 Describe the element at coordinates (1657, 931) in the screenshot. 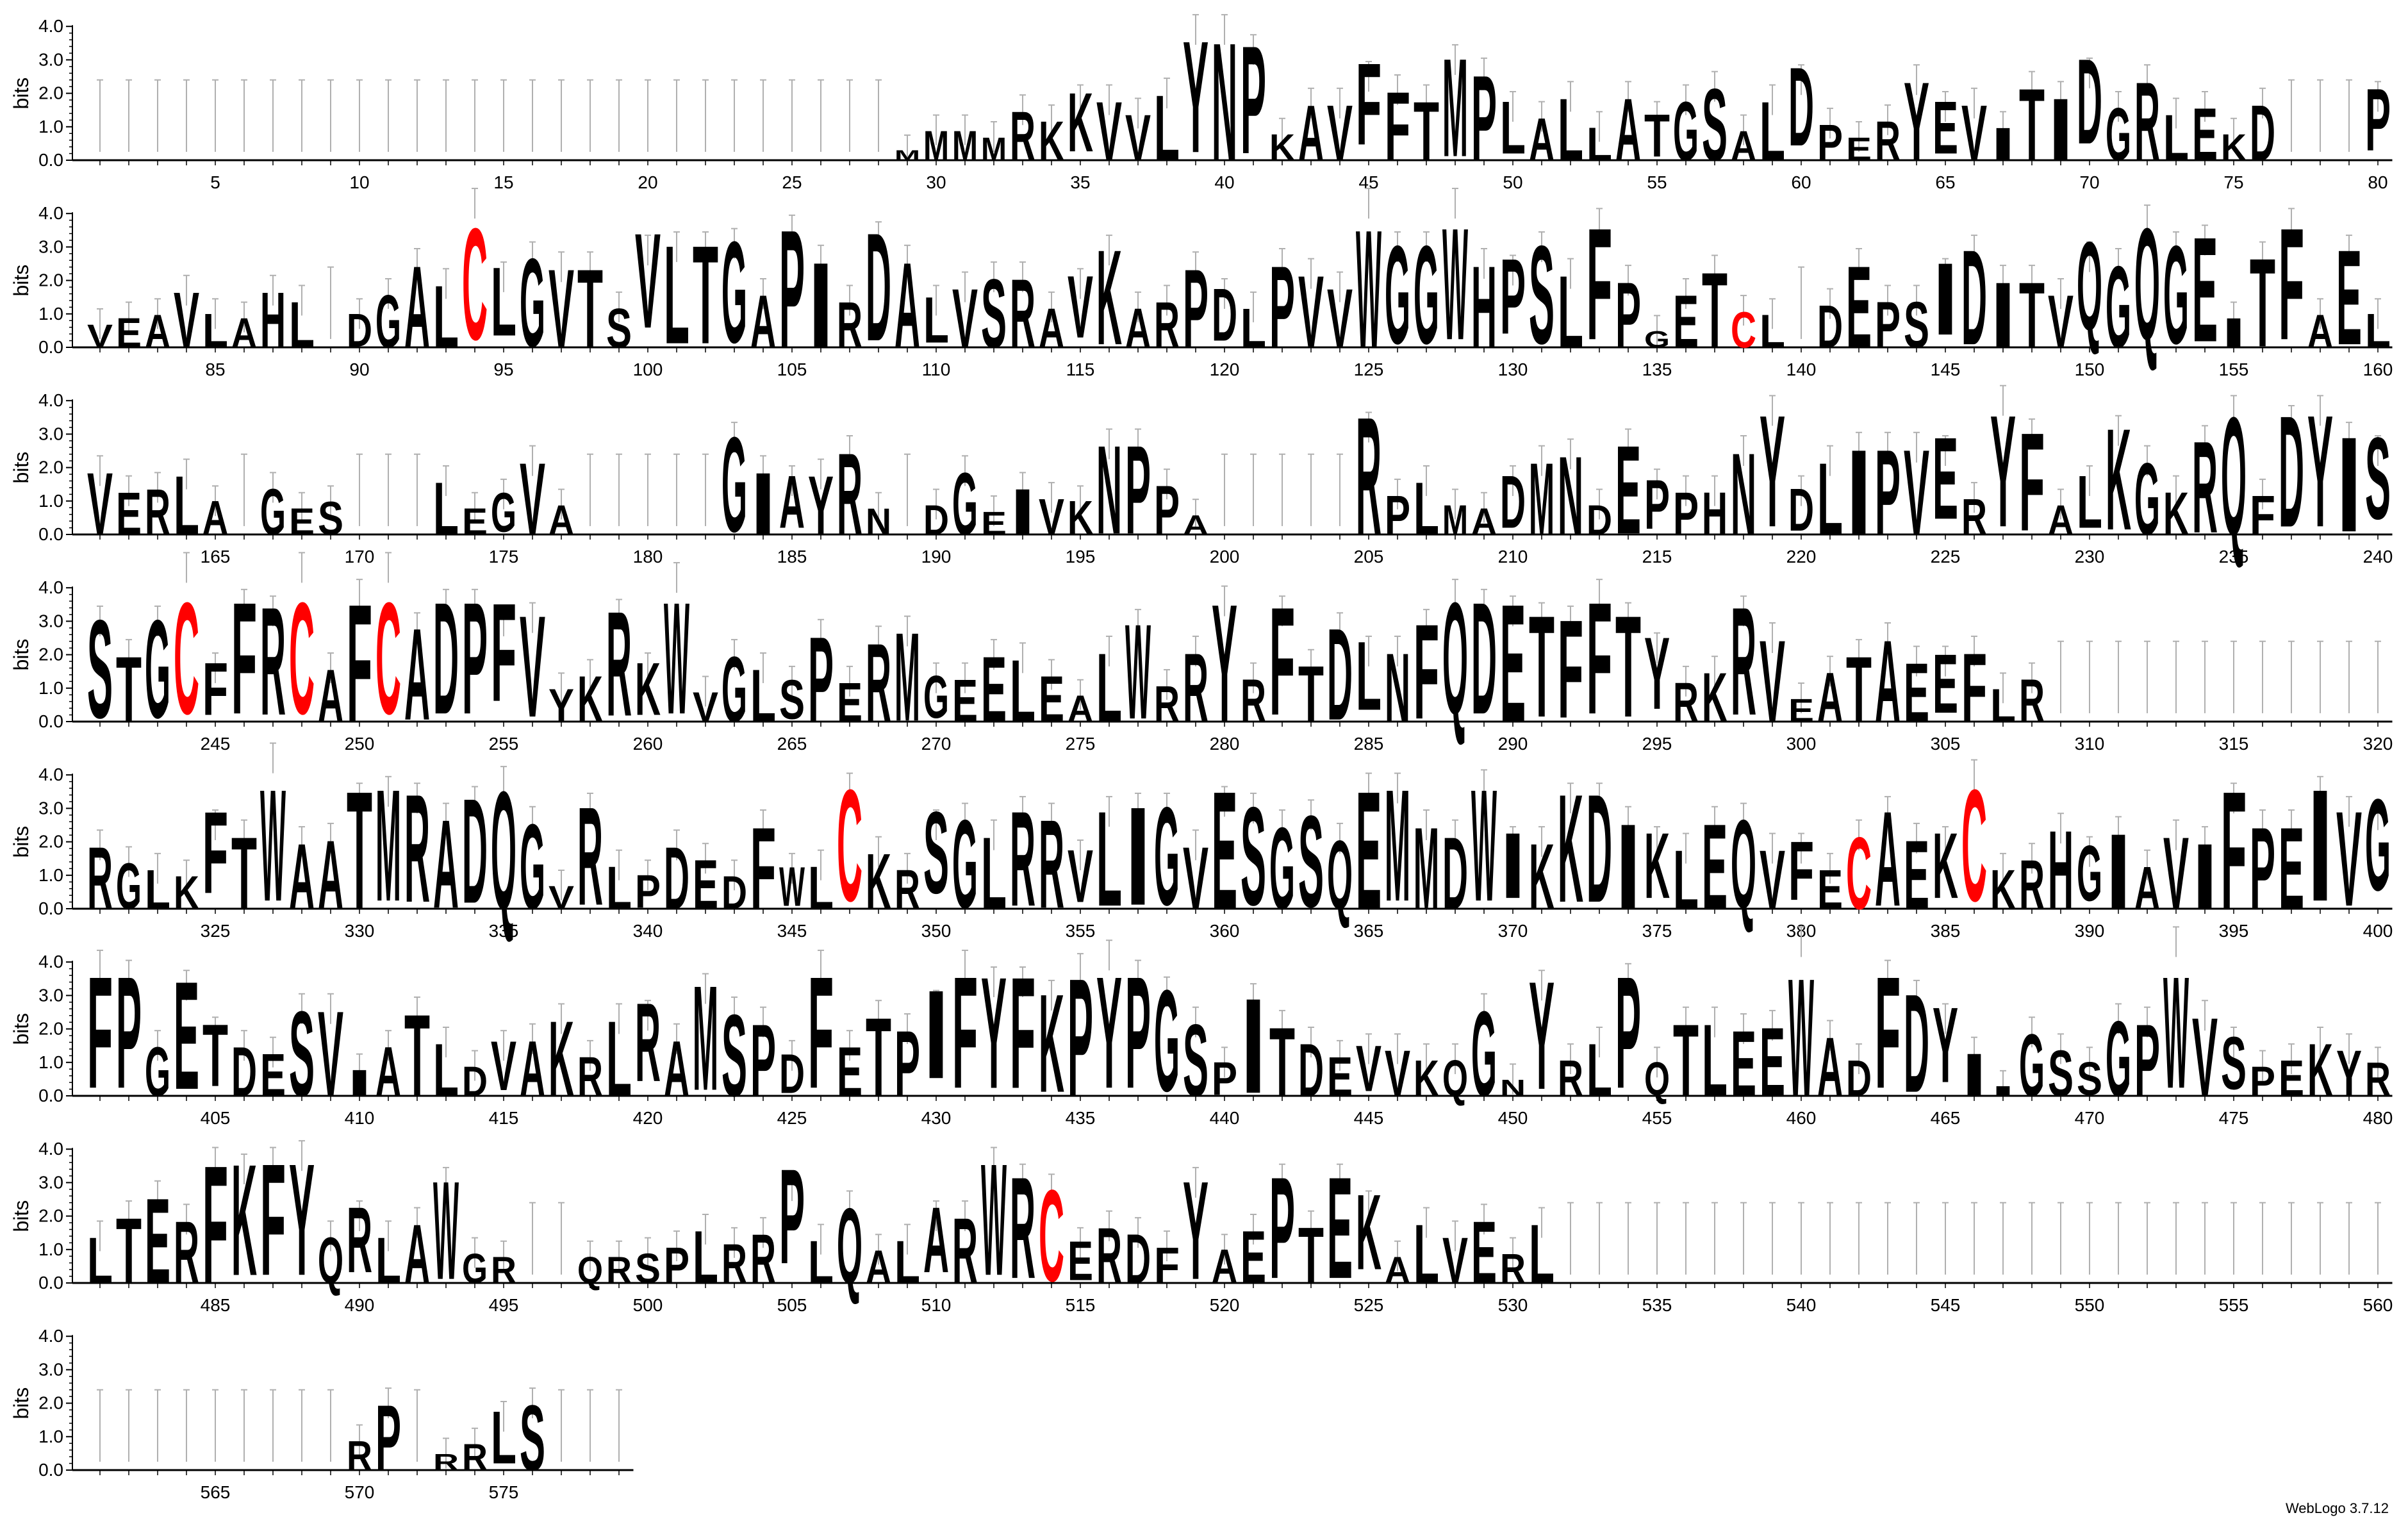

I see `x-tick-label: 375` at that location.